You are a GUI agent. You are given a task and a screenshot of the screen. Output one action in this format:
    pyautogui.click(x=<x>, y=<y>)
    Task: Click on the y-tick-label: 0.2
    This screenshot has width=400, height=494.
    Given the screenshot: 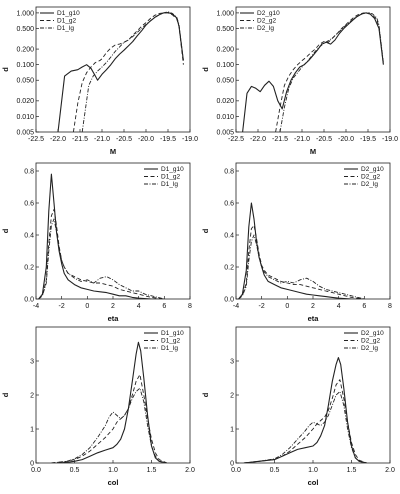 What is the action you would take?
    pyautogui.click(x=229, y=267)
    